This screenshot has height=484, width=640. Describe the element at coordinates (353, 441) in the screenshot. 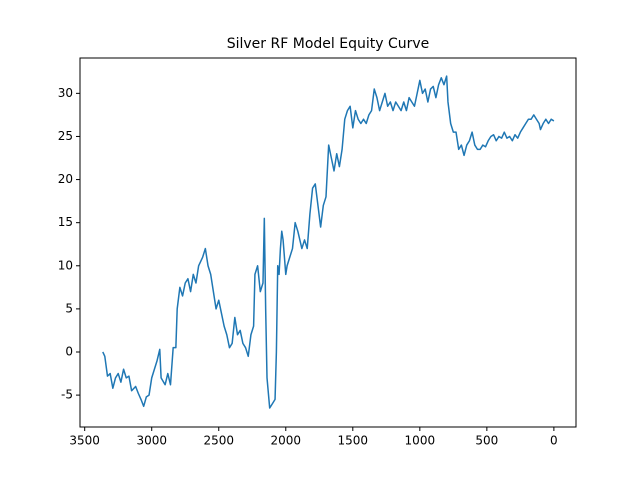

I see `x-tick-label: 1500` at that location.